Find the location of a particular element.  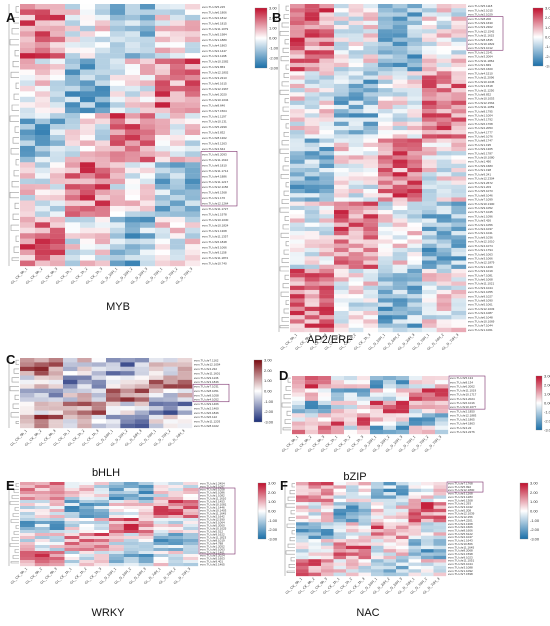

gene-label: evm.TU.chr12.1802 is located at coordinates (215, 73).